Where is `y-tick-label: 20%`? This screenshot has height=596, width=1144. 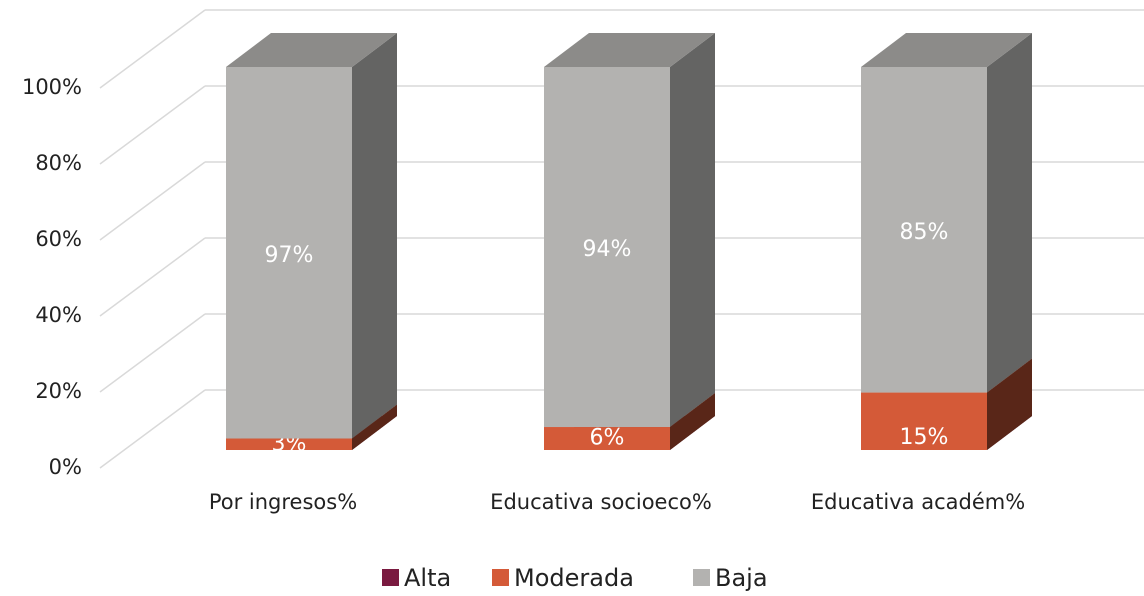
y-tick-label: 20% is located at coordinates (58, 391).